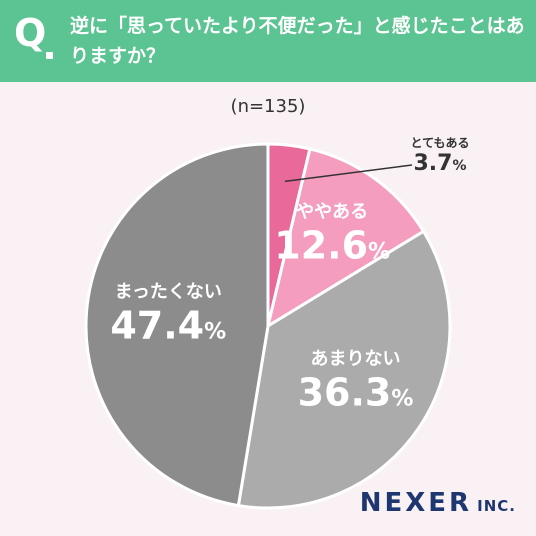  I want to click on slice-label-1: ややある 12.6%, so click(332, 237).